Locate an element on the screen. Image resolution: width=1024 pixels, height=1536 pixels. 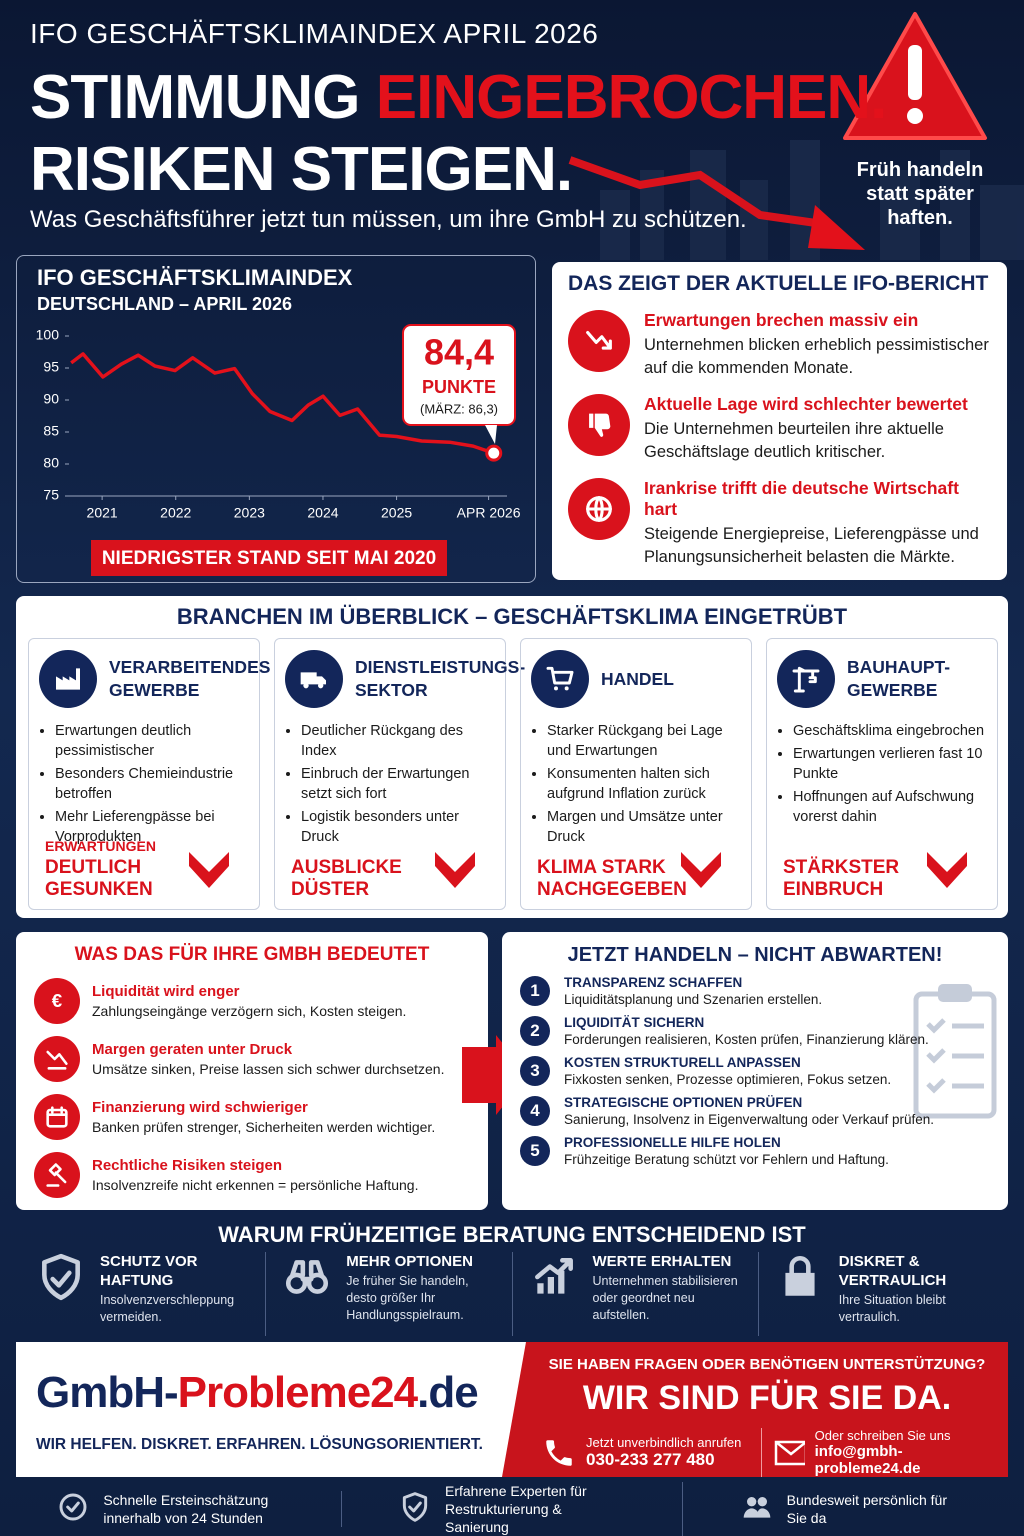
phone-label: Jetzt unverbindlich anrufen is located at coordinates (664, 1442).